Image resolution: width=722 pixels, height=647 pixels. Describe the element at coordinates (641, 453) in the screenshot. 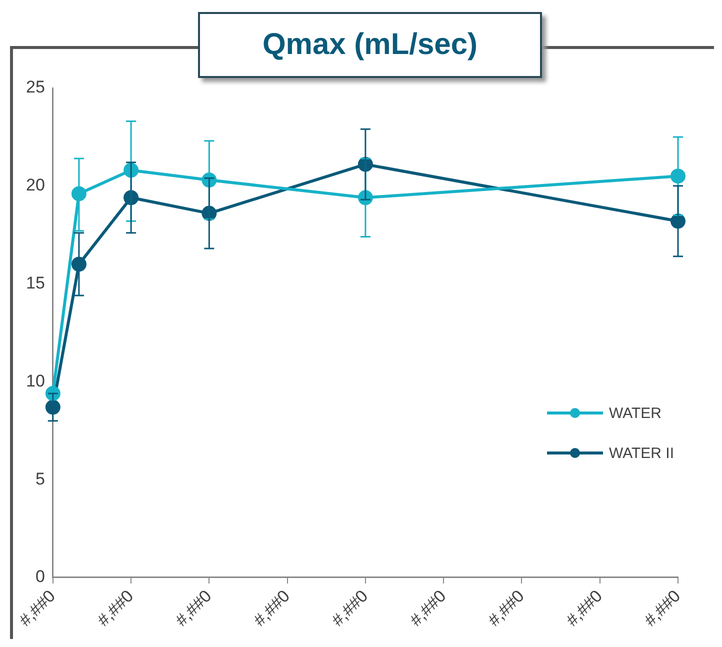

I see `legend-label: WATER II` at that location.